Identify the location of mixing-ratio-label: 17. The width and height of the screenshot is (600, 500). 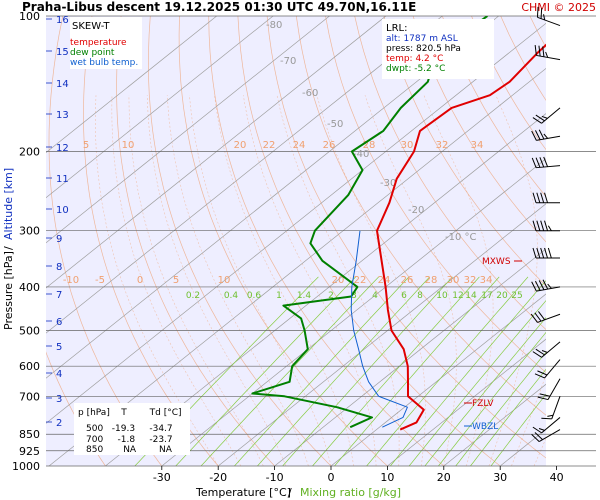
(486, 296).